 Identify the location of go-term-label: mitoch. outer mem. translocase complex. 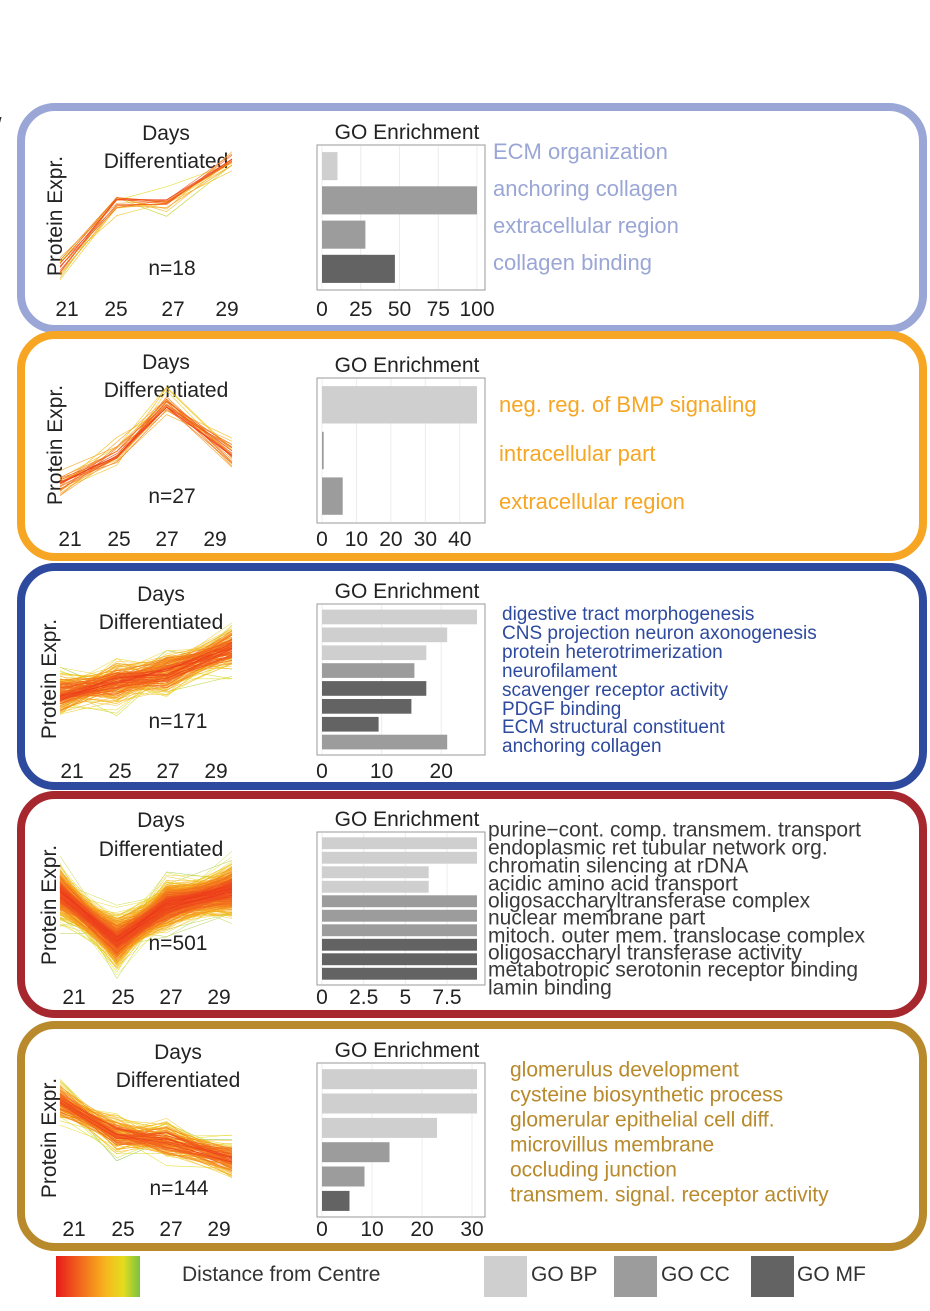
(676, 936).